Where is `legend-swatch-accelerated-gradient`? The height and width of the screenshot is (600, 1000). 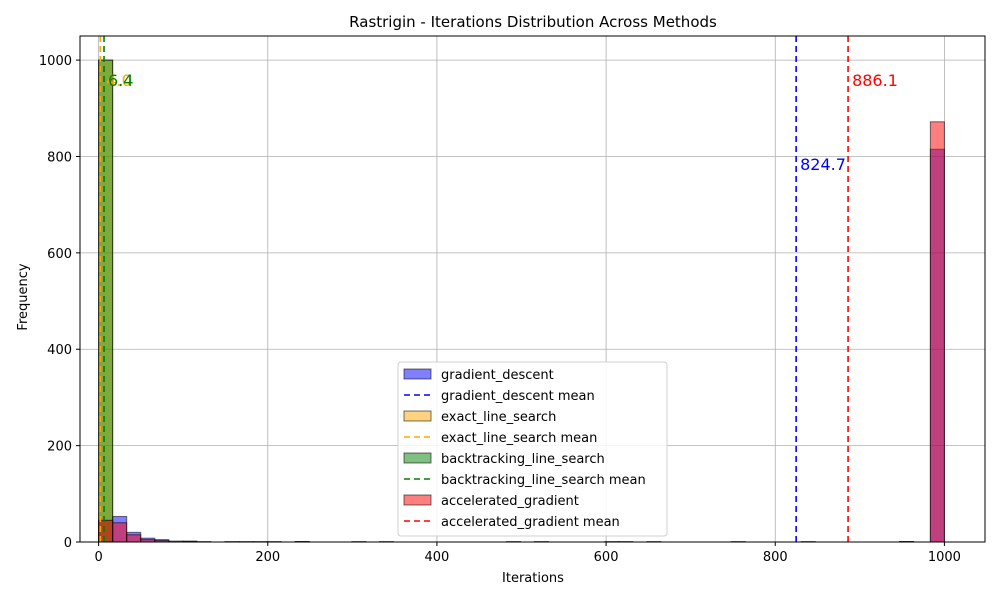
legend-swatch-accelerated-gradient is located at coordinates (417, 500).